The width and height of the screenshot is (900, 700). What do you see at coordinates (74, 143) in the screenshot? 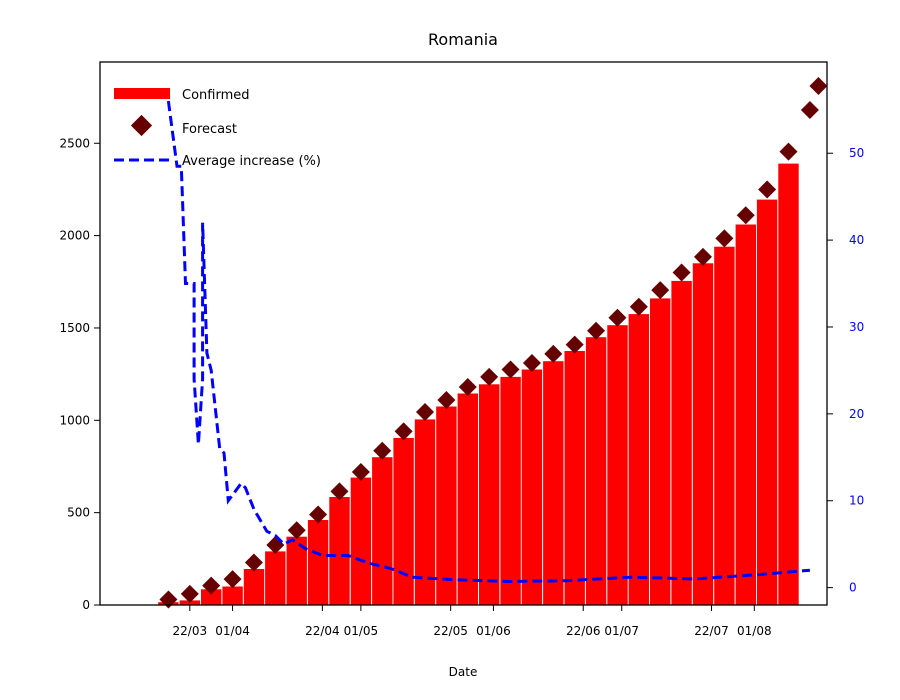
I see `y-tick-label: 2500` at bounding box center [74, 143].